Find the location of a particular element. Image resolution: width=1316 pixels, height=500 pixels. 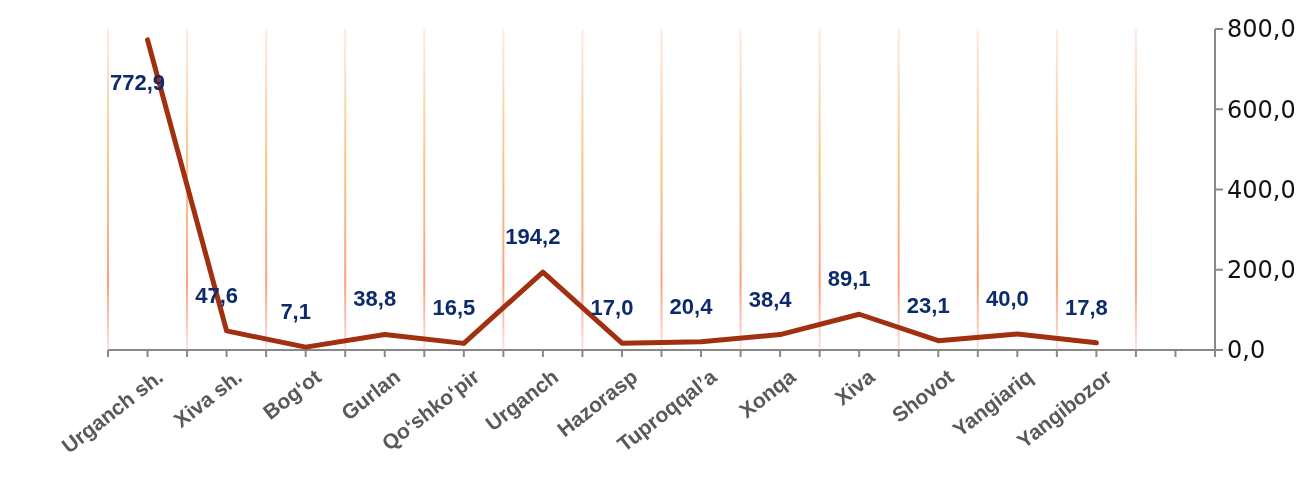

y-tick-label: 0,0 is located at coordinates (1246, 350).